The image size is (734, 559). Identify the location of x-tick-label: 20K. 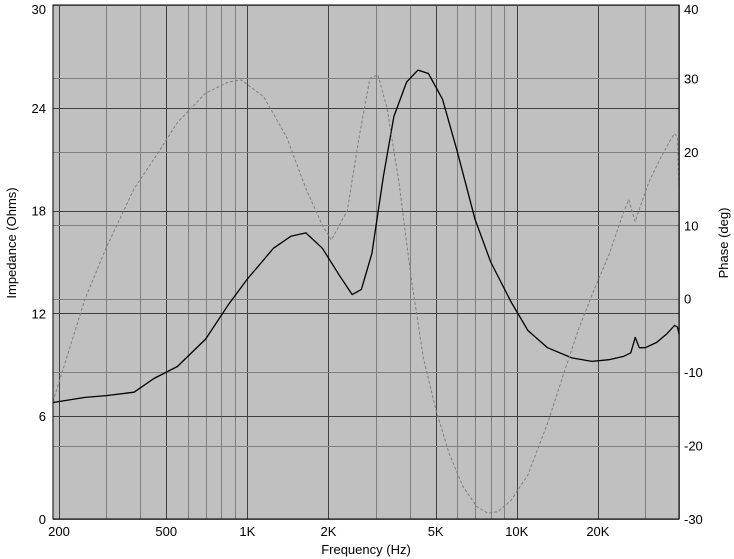
(597, 531).